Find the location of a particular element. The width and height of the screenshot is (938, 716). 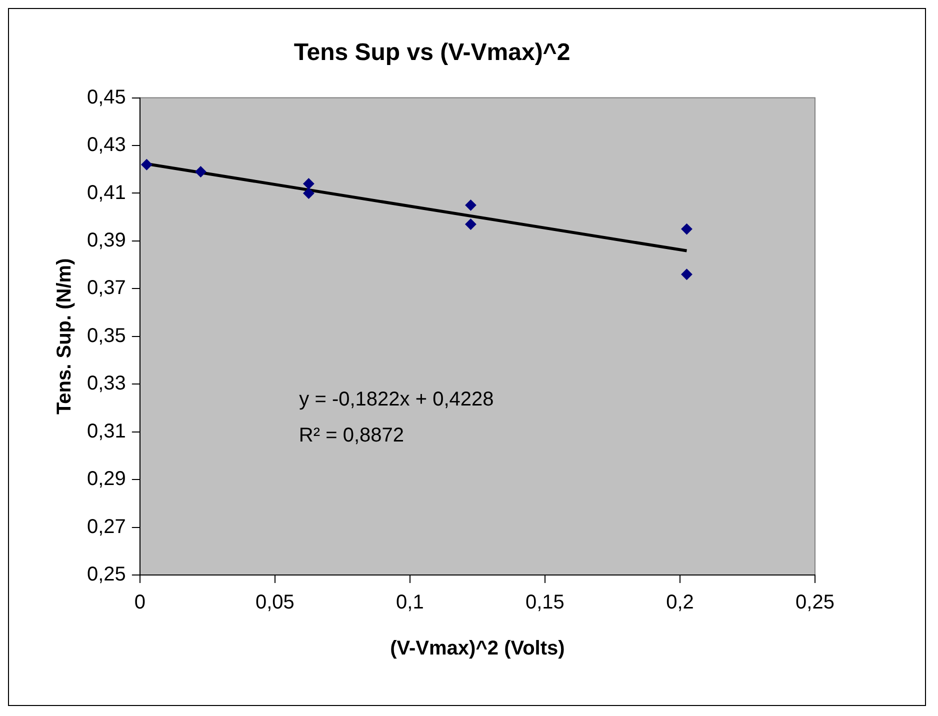

y-tick-label: 0,37 is located at coordinates (106, 288).